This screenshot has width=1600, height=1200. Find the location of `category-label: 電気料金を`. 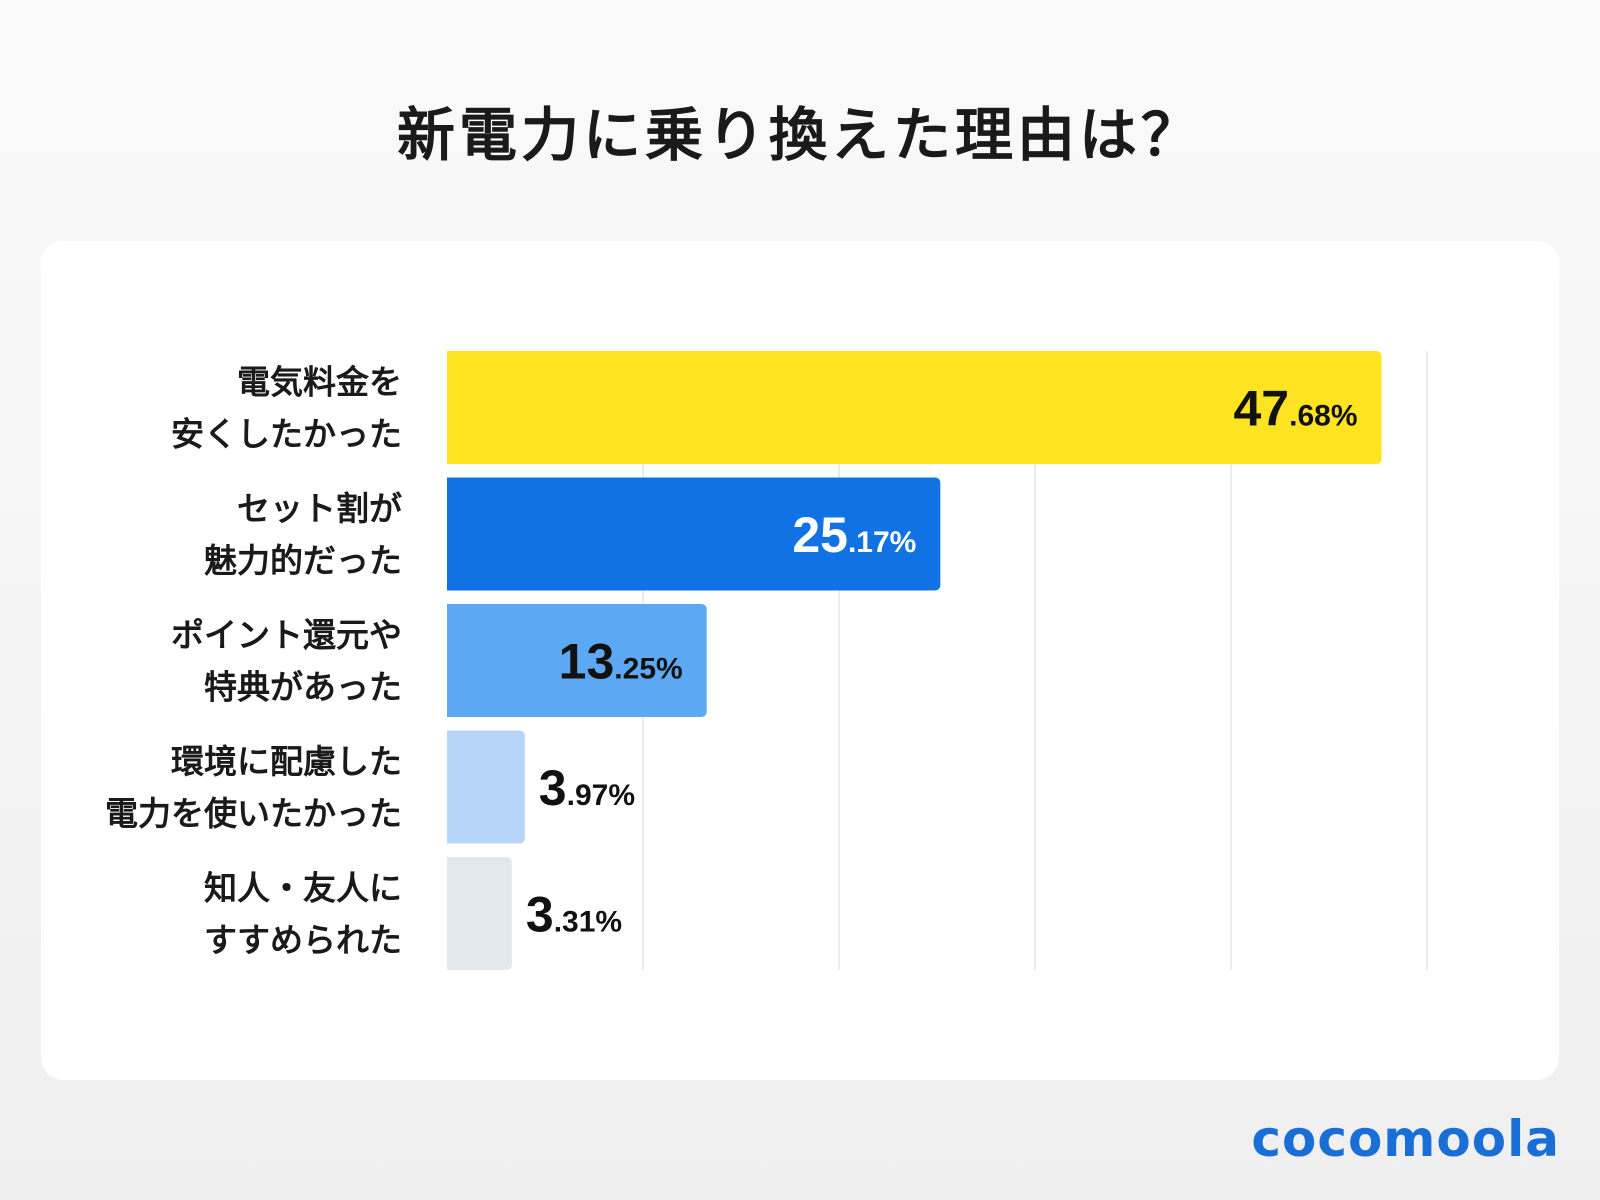

category-label: 電気料金を is located at coordinates (319, 382).